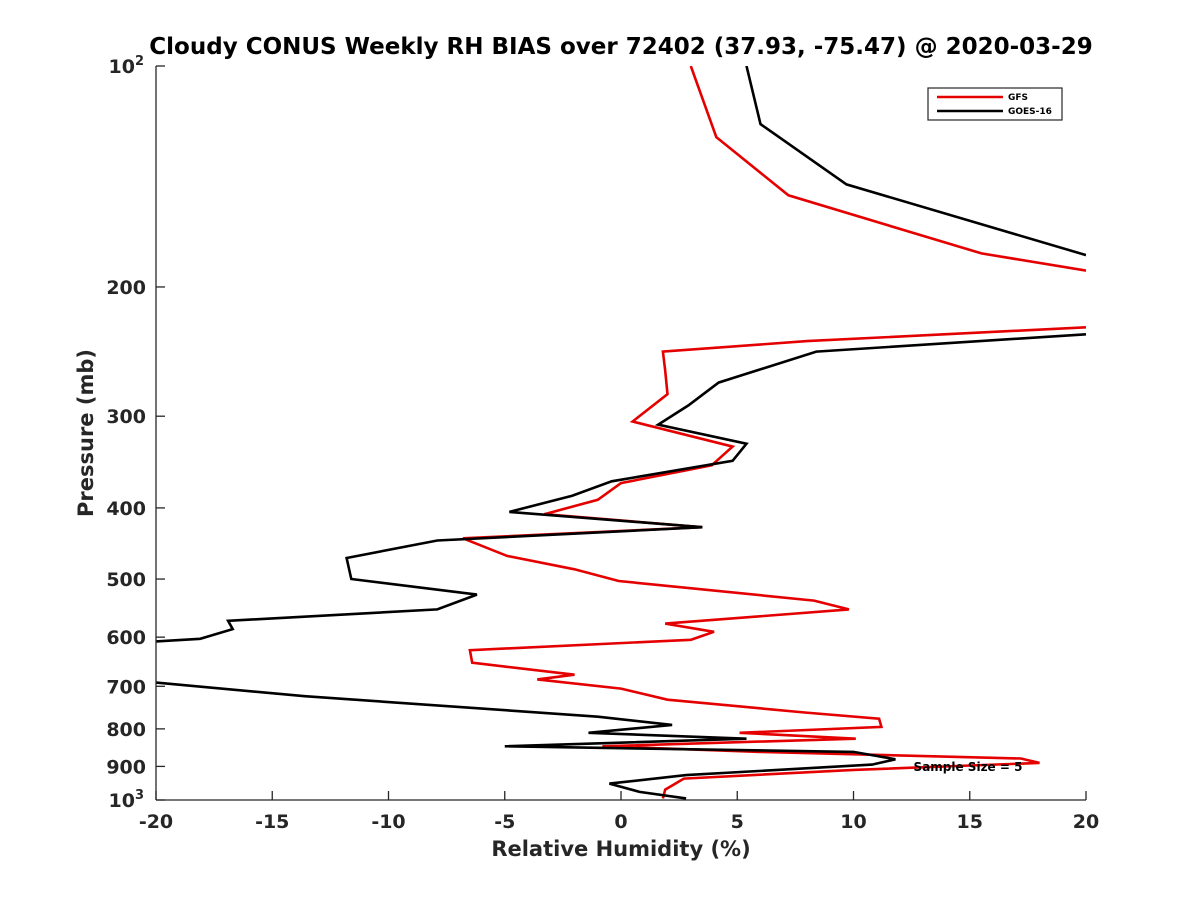 The width and height of the screenshot is (1200, 900). I want to click on legend-label: GFS, so click(1018, 98).